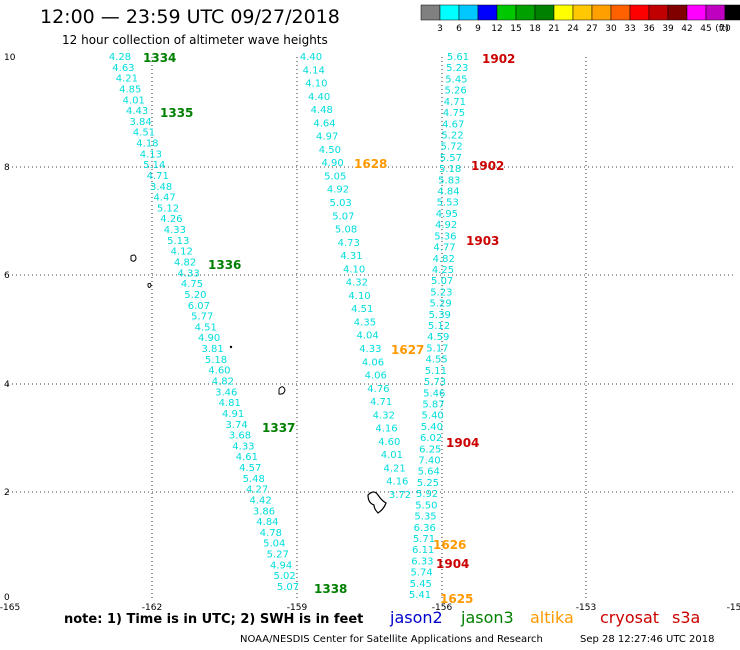  What do you see at coordinates (515, 29) in the screenshot?
I see `legend-value: 15` at bounding box center [515, 29].